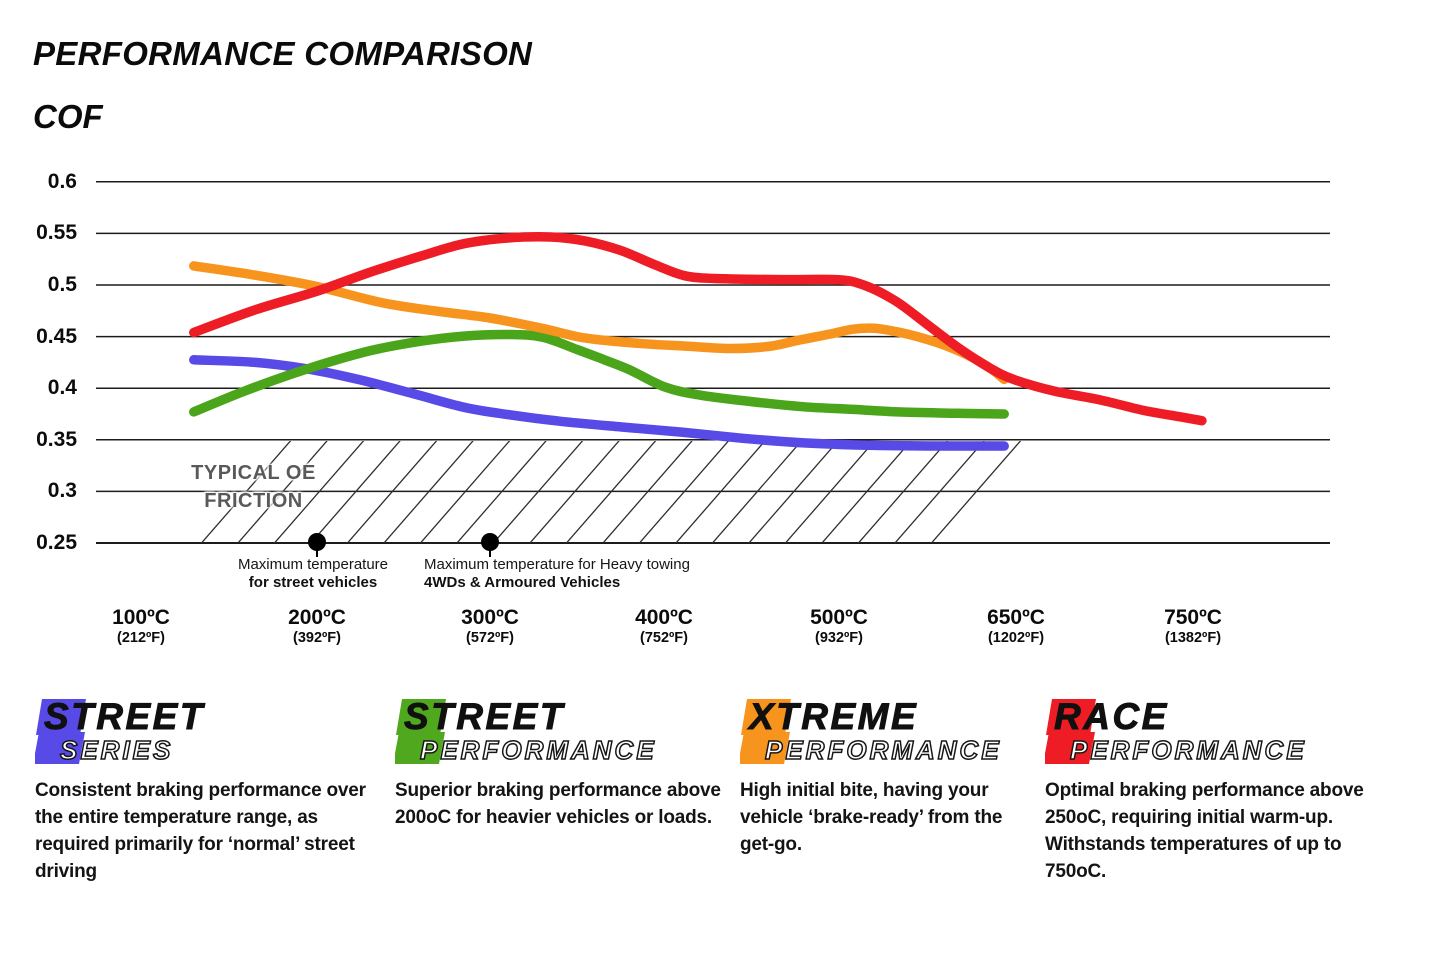  I want to click on x-axis-tick: 750ºC (1382ºF), so click(1193, 626).